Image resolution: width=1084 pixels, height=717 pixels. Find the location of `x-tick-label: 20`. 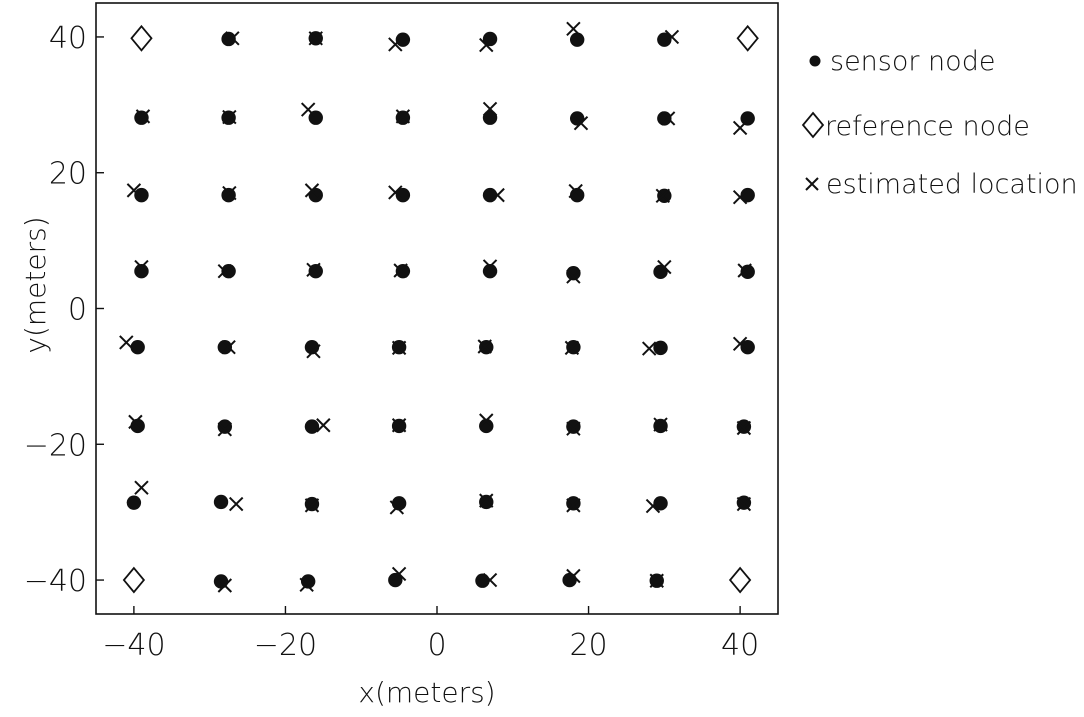

x-tick-label: 20 is located at coordinates (588, 645).